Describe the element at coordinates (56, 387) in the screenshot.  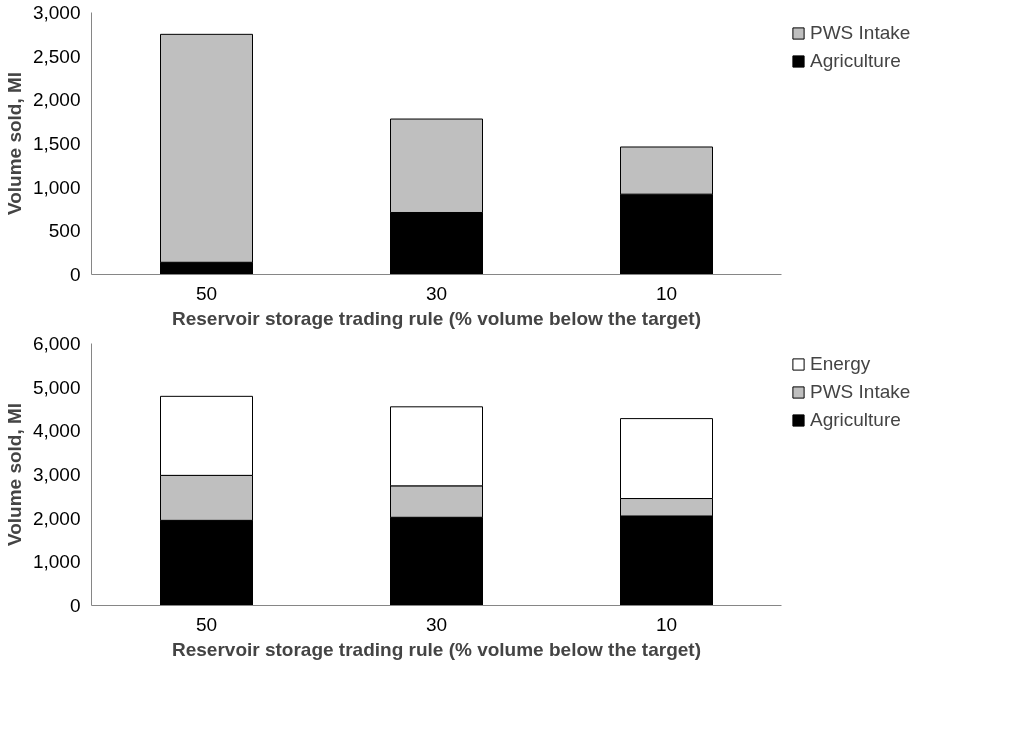
I see `y-tick-label: 5,000` at that location.